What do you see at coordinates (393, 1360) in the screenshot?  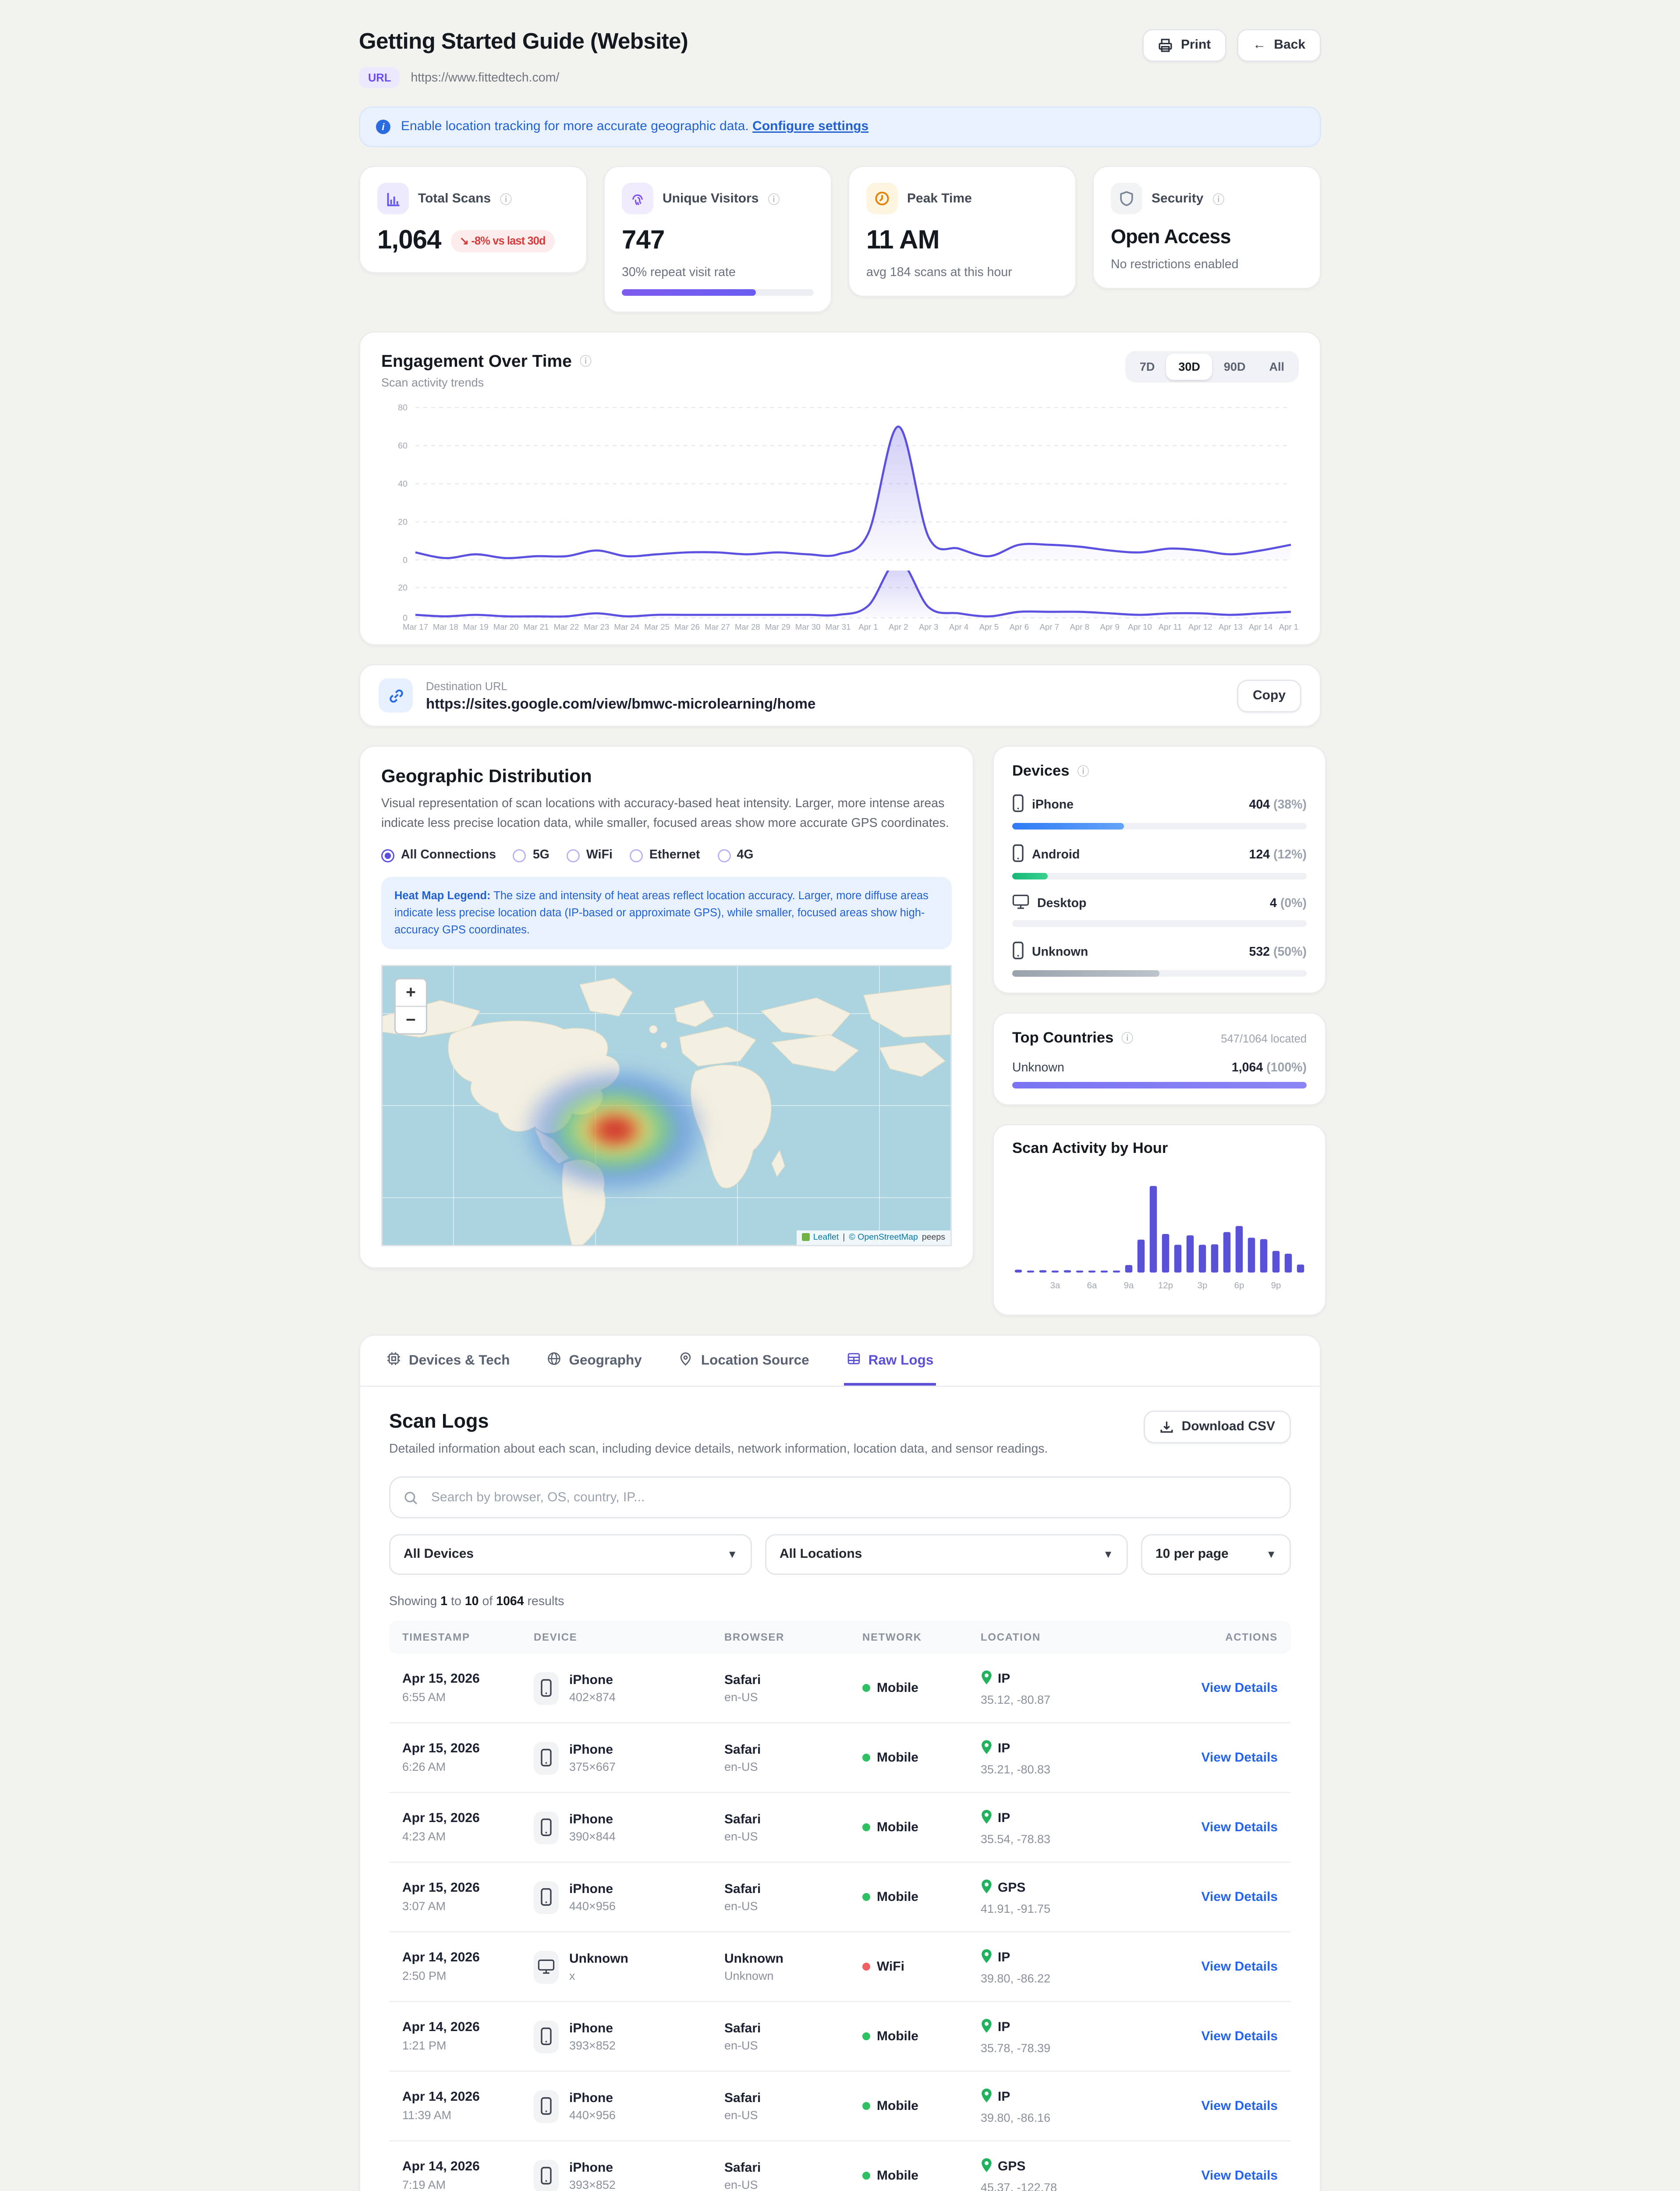 I see `cpu-icon` at bounding box center [393, 1360].